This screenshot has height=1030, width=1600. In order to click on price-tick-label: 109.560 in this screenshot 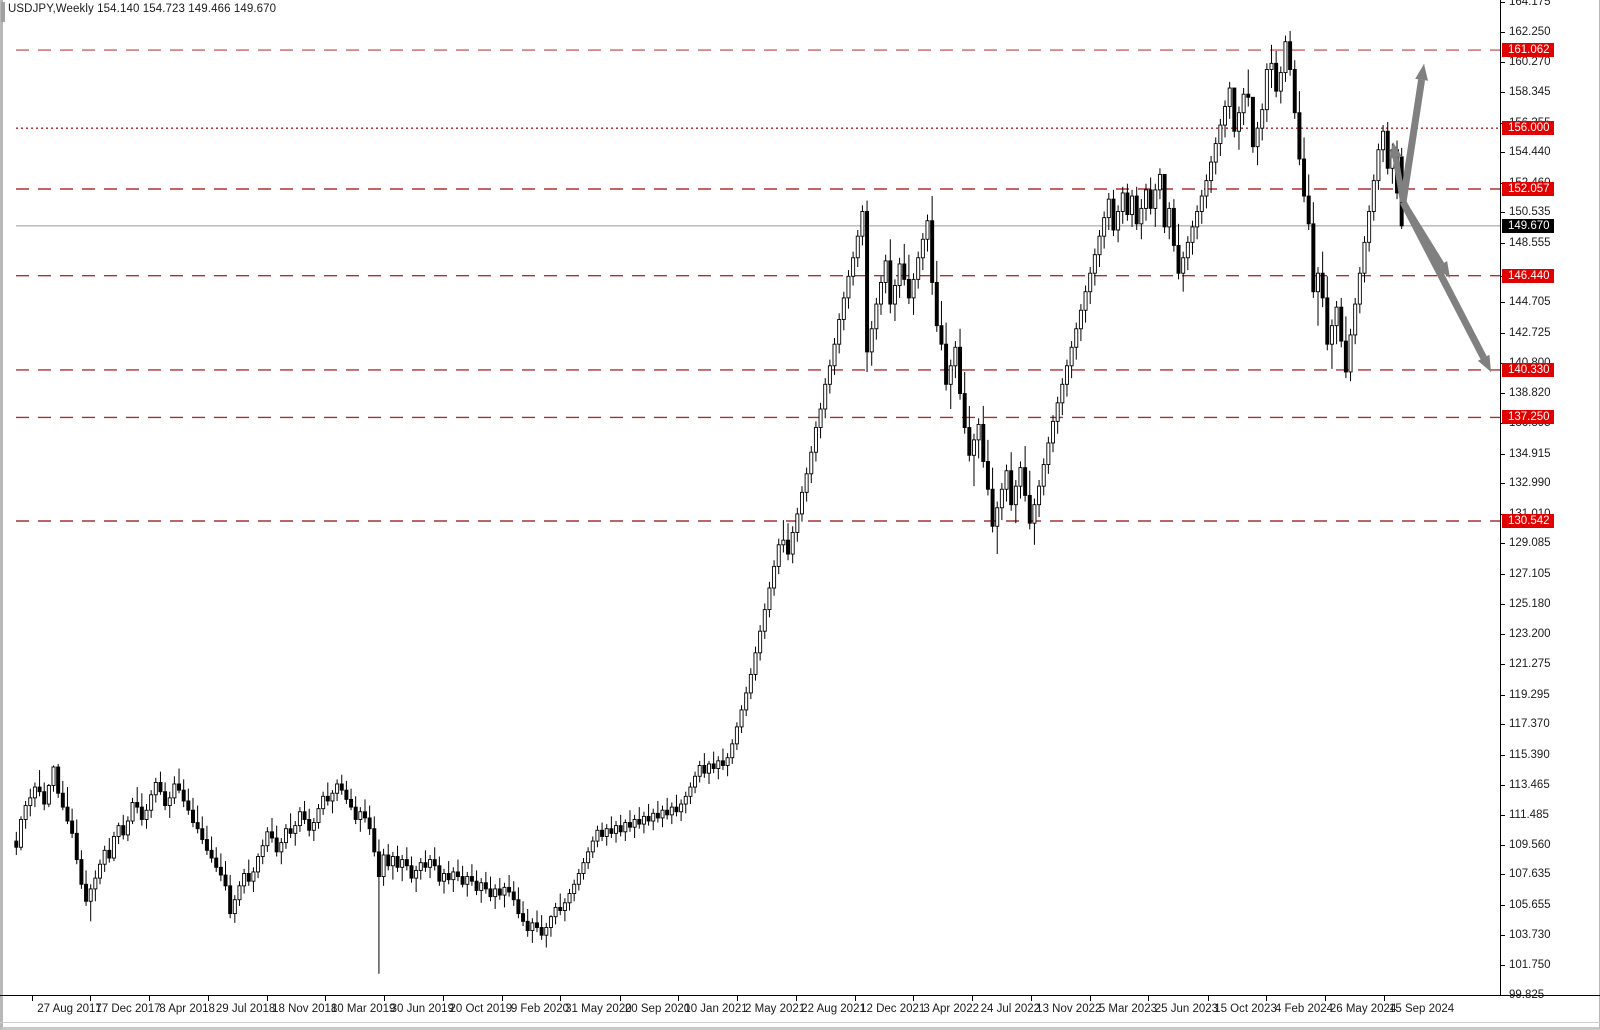, I will do `click(1530, 844)`.